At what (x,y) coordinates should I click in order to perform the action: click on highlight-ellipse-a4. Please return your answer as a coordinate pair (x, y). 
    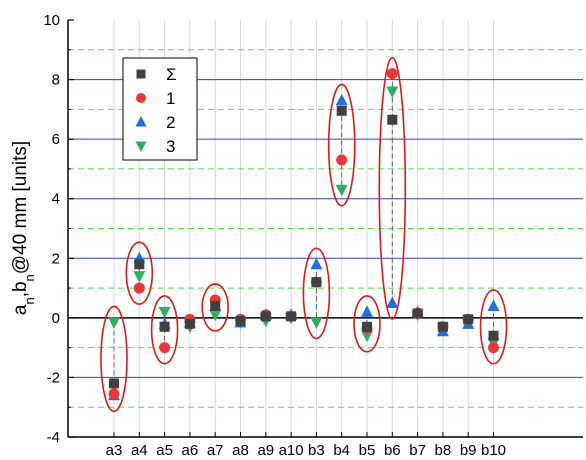
    Looking at the image, I should click on (139, 273).